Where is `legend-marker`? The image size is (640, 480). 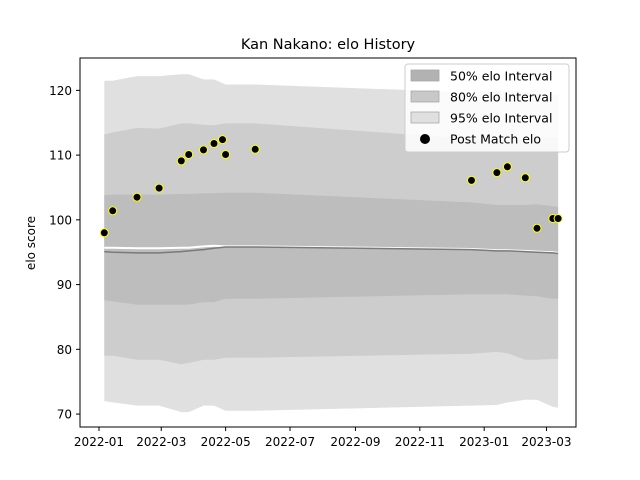
legend-marker is located at coordinates (425, 139).